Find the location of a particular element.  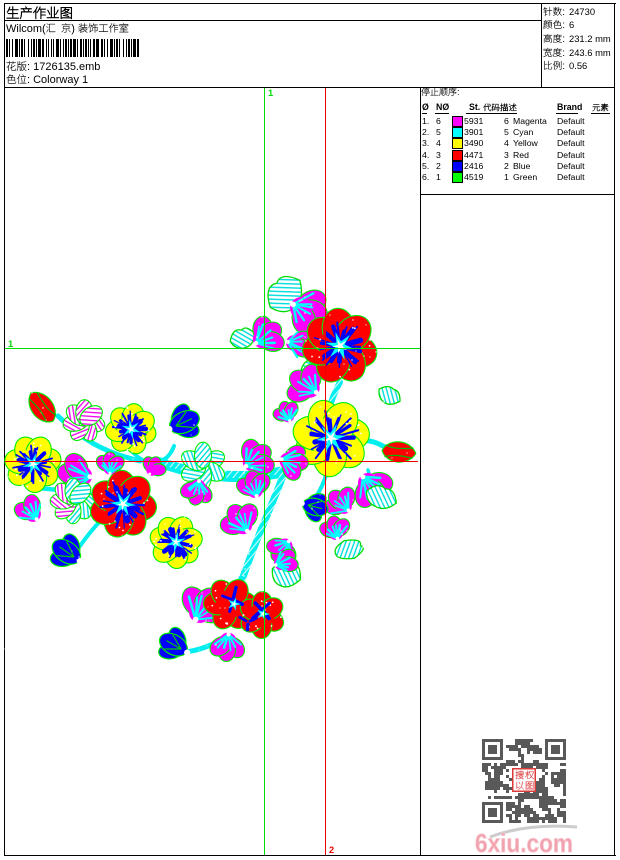

svg-text:: Colorway 1: : Colorway 1 is located at coordinates (57, 80).